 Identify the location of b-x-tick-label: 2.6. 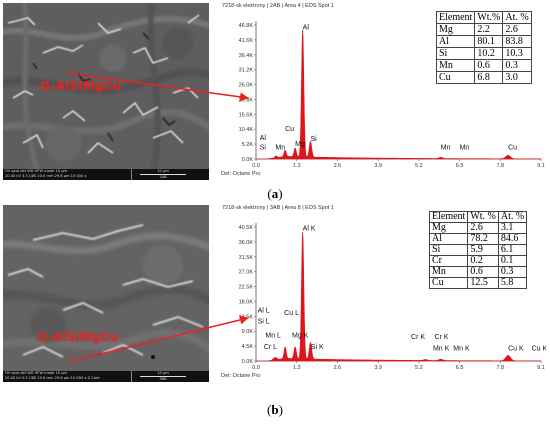
(338, 368).